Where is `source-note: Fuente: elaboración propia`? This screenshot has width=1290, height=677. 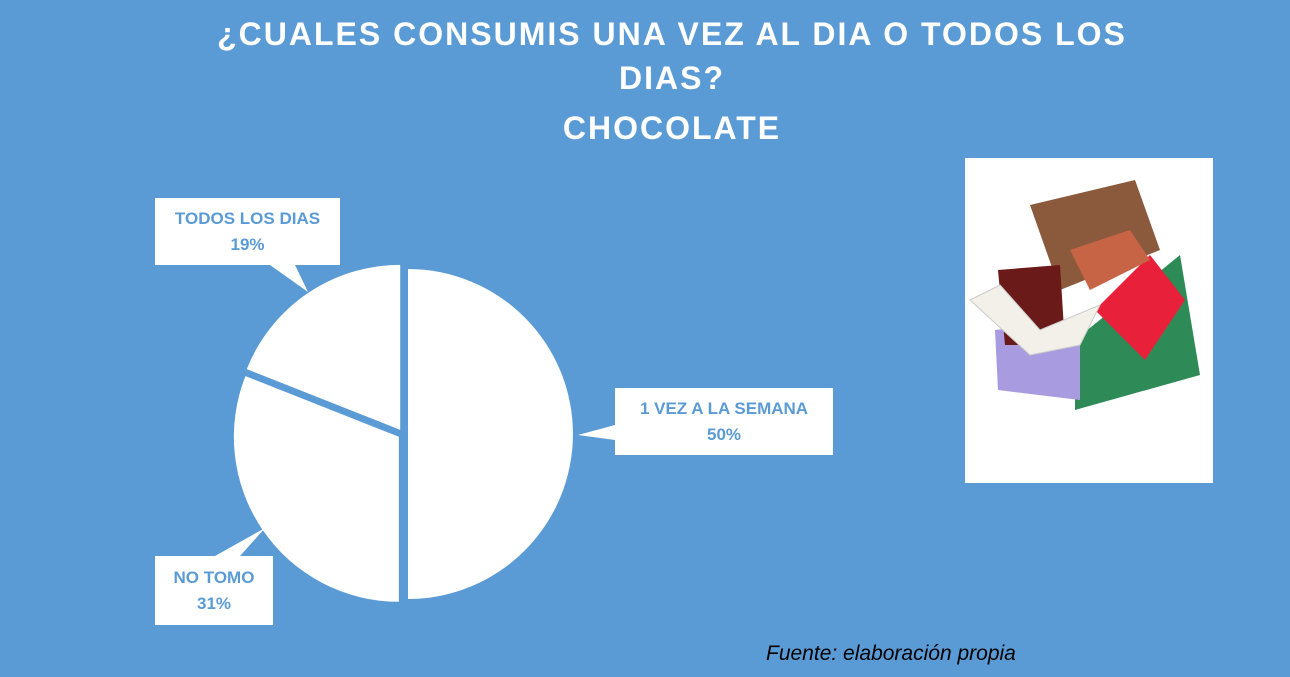 source-note: Fuente: elaboración propia is located at coordinates (891, 653).